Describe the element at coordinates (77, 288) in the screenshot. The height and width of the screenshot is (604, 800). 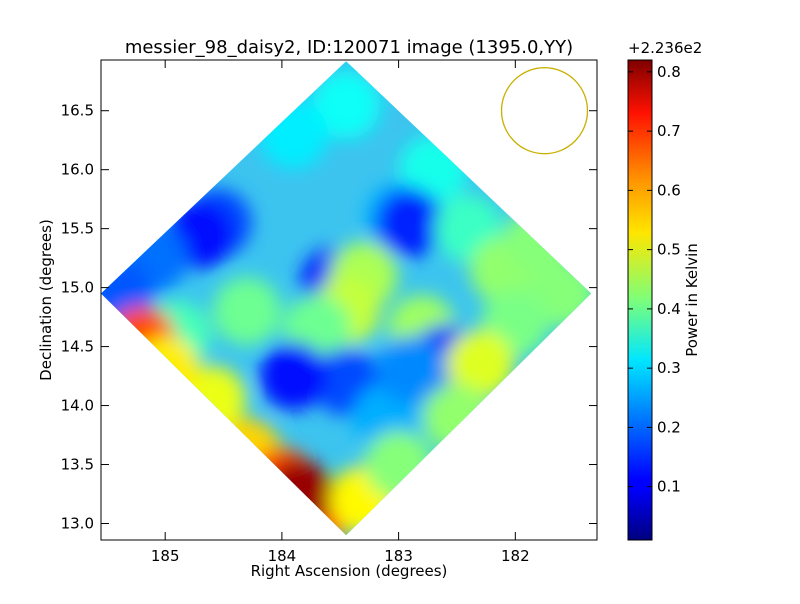
I see `y-tick-label: 15.0` at that location.